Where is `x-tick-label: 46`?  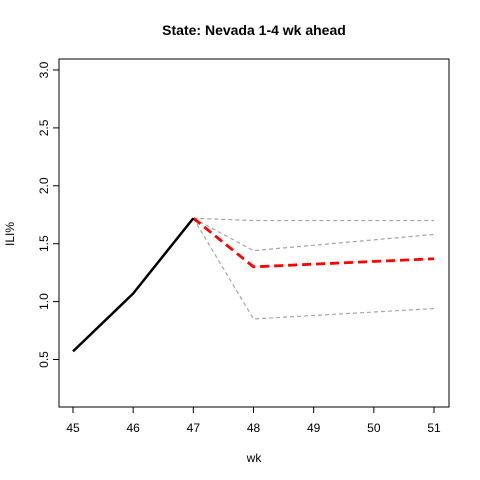 x-tick-label: 46 is located at coordinates (133, 428).